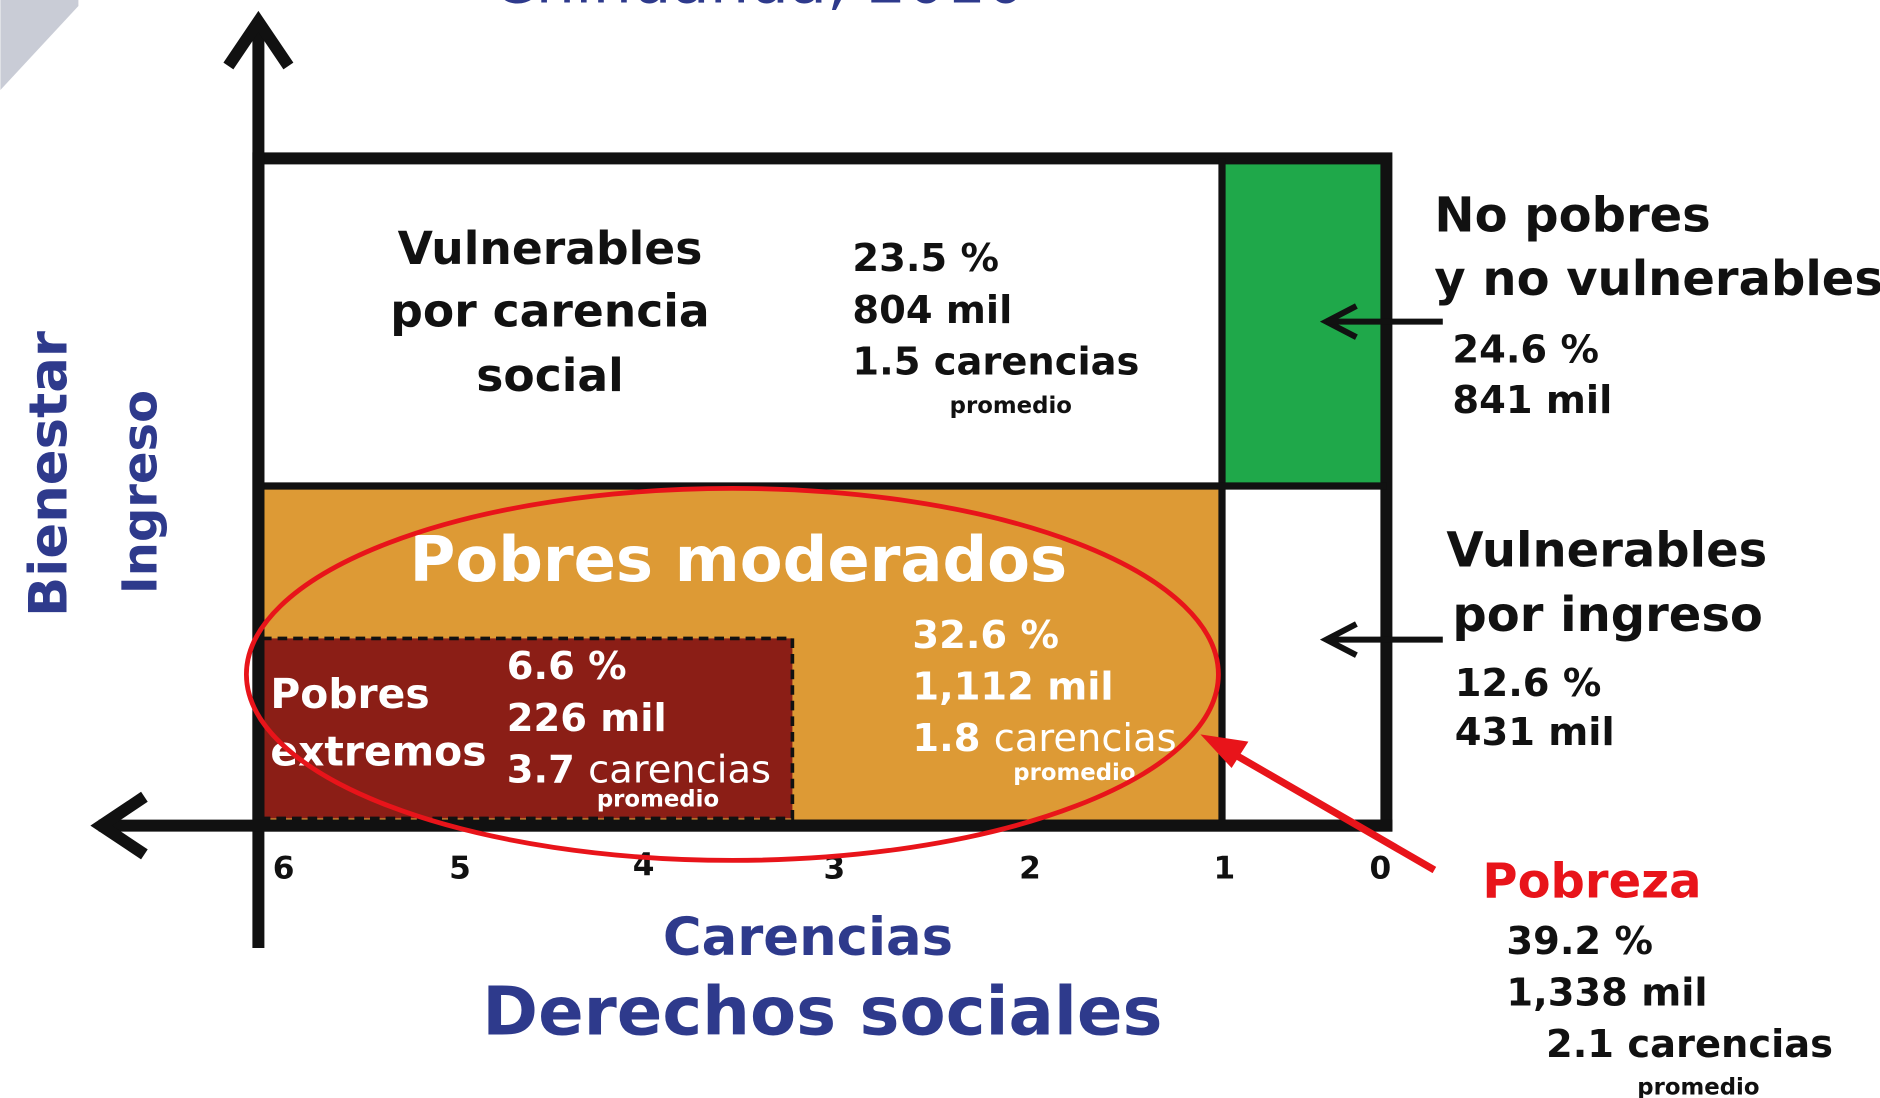 The height and width of the screenshot is (1098, 1880). What do you see at coordinates (835, 868) in the screenshot?
I see `tick: 3` at bounding box center [835, 868].